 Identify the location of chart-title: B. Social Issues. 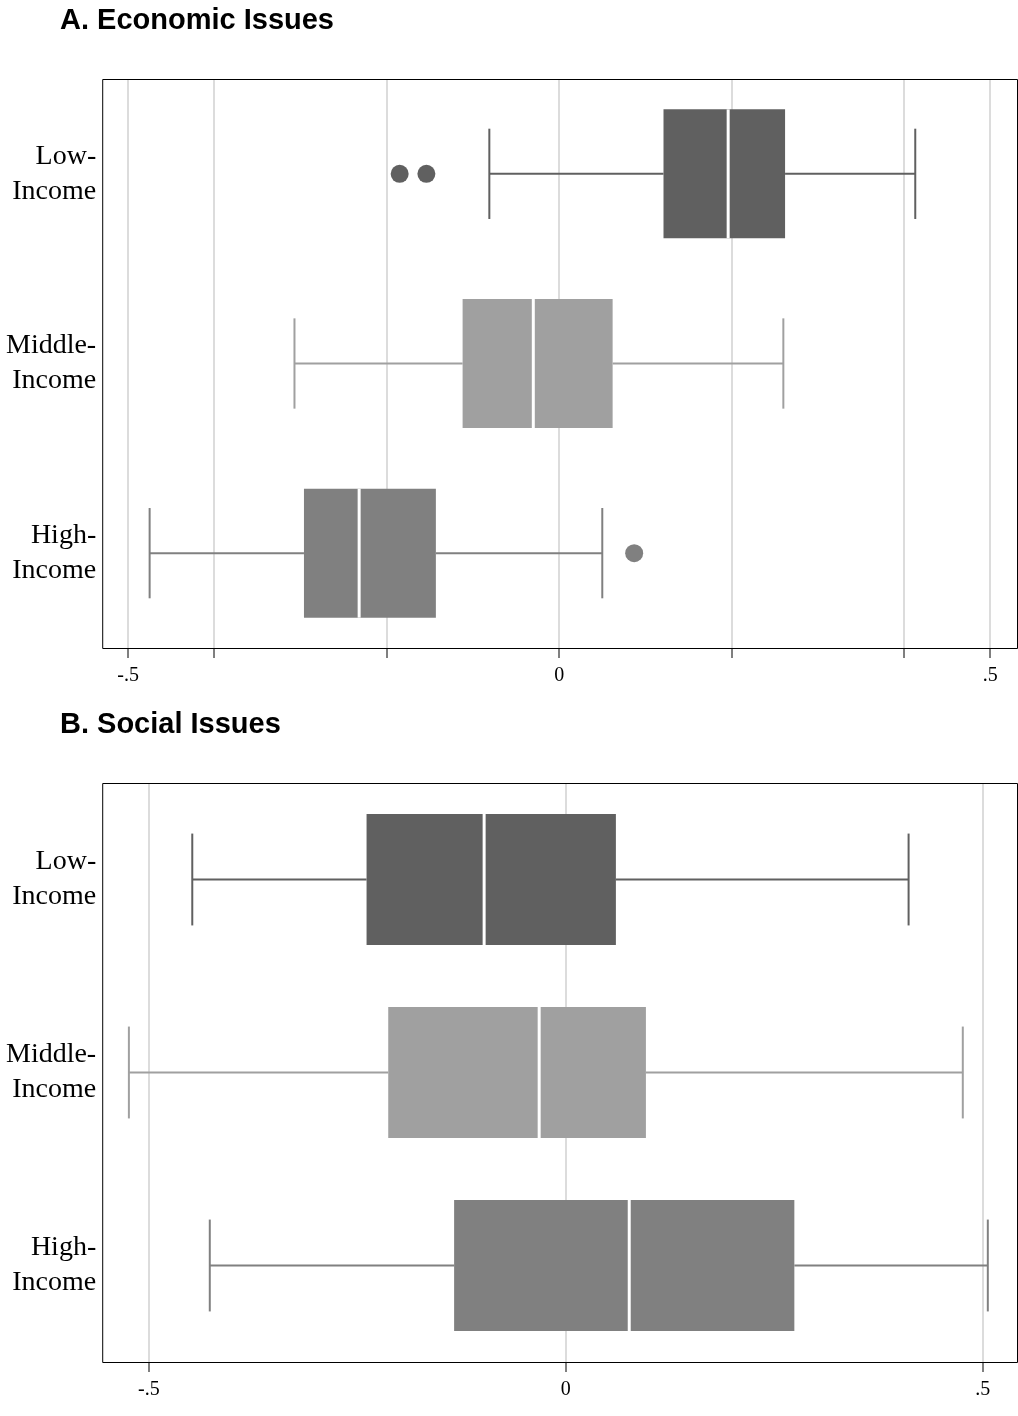
(170, 723).